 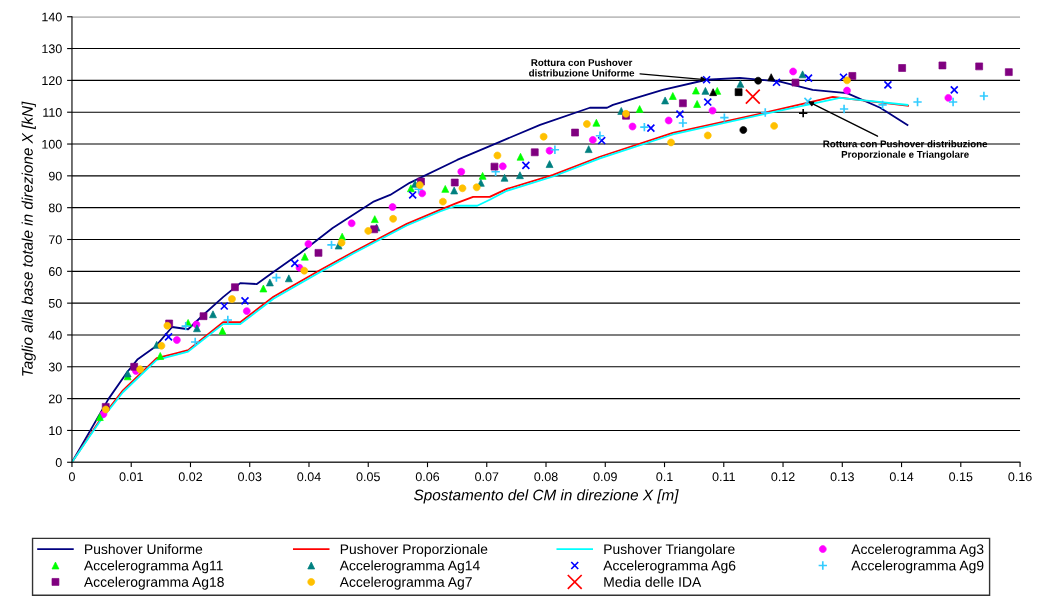 I want to click on legend-label: Pushover Proporzionale, so click(x=414, y=550).